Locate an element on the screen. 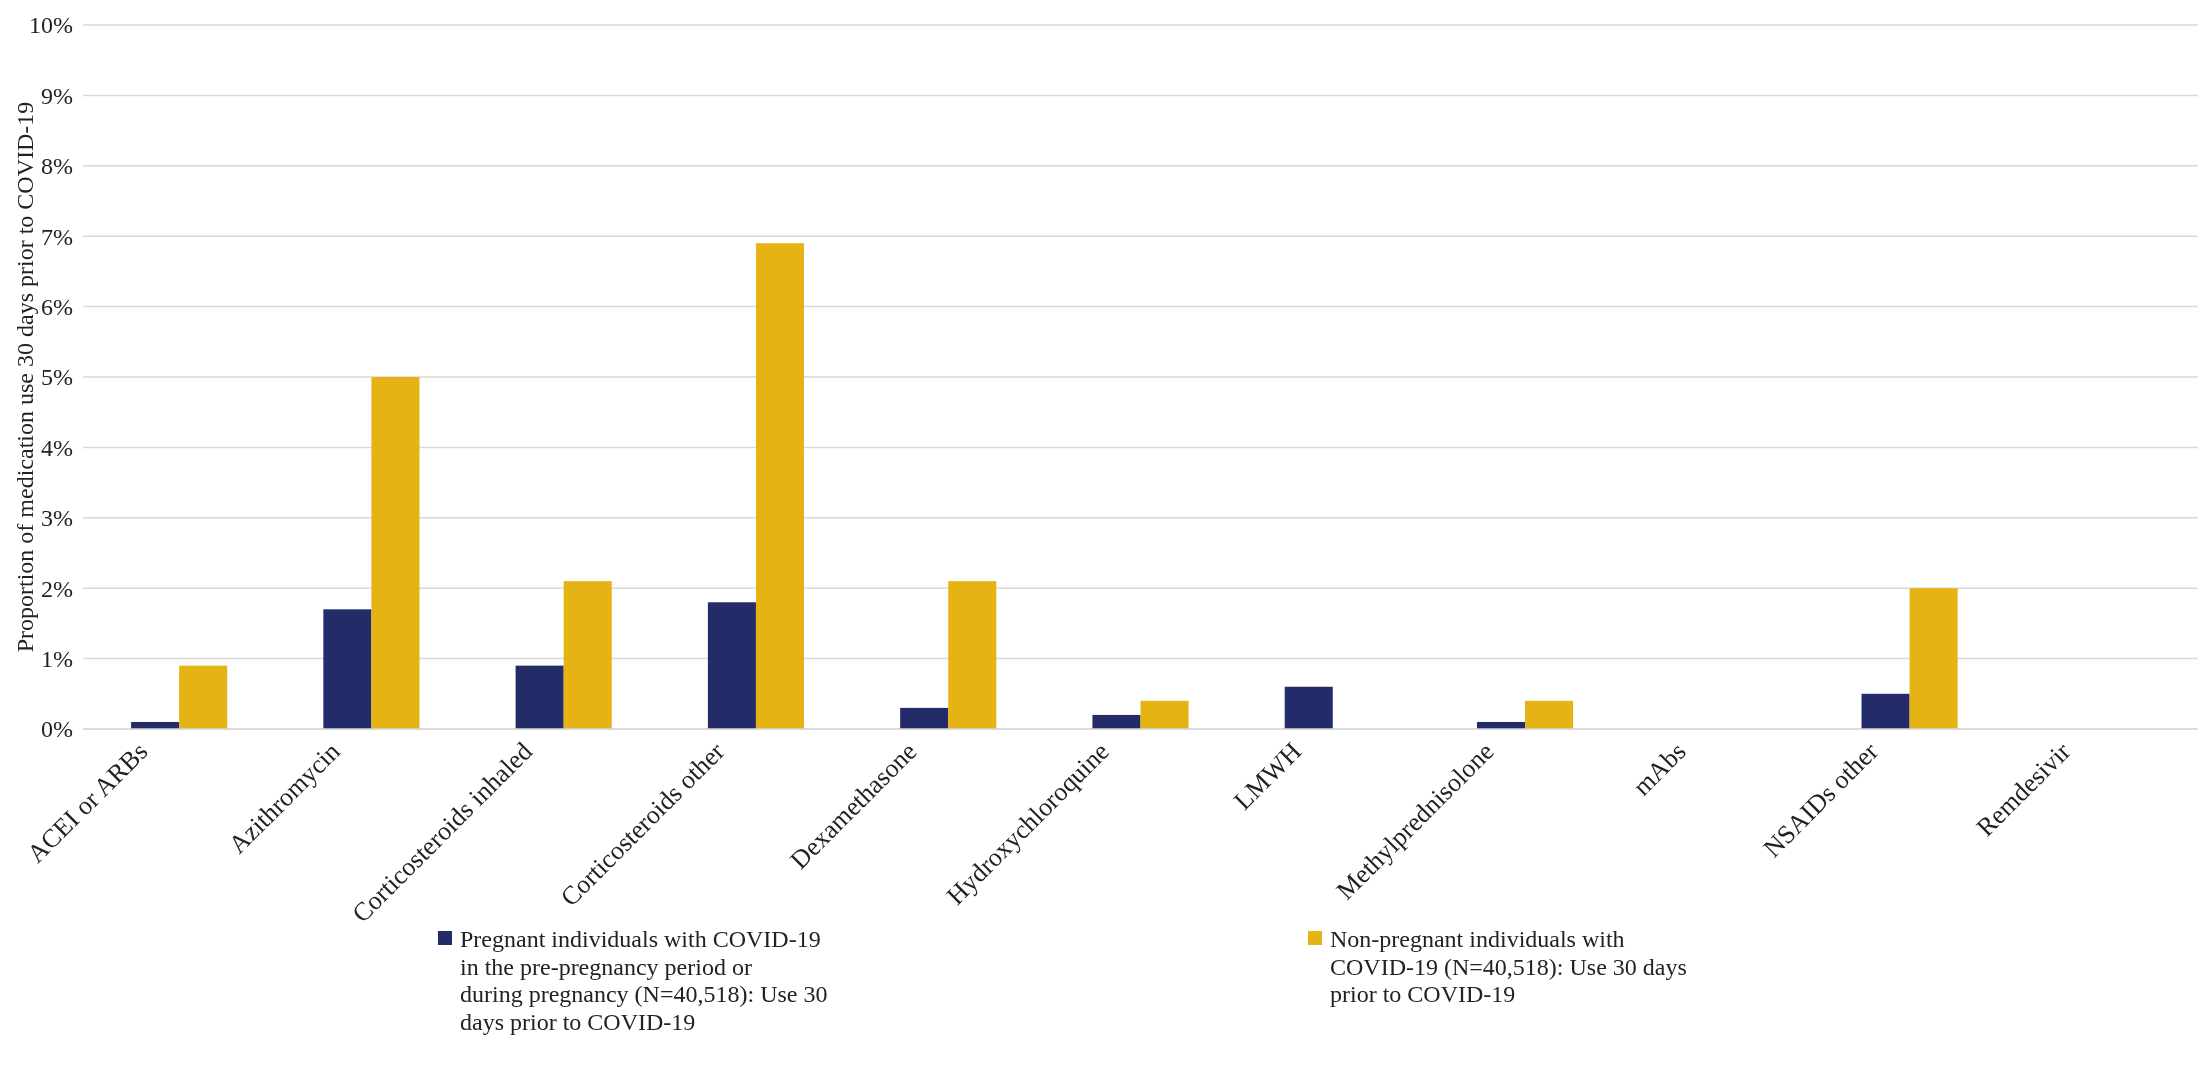 The width and height of the screenshot is (2208, 1083). legend-label: Non-pregnant individuals with COVID-19 (N=40,518): Use 30 days prior to COVID-19 is located at coordinates (1508, 967).